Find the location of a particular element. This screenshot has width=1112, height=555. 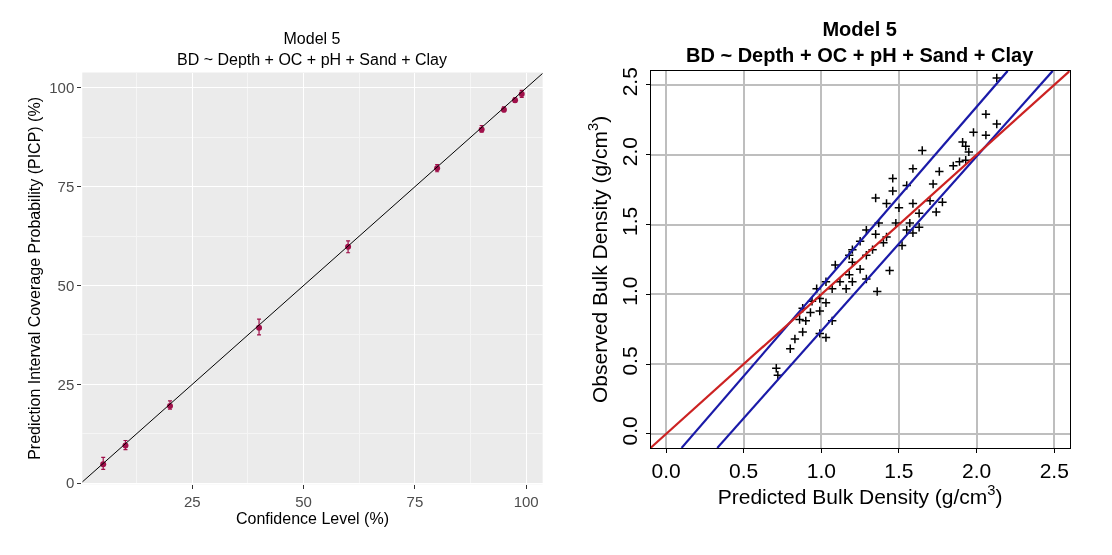

x-tick-label: 0.5 is located at coordinates (744, 471).